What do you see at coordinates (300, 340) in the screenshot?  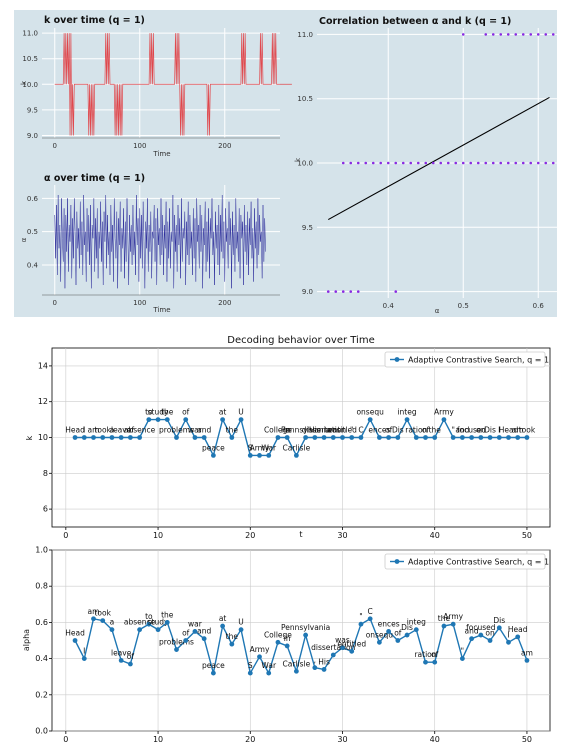 I see `decoding-title: Decoding behavior over Time` at bounding box center [300, 340].